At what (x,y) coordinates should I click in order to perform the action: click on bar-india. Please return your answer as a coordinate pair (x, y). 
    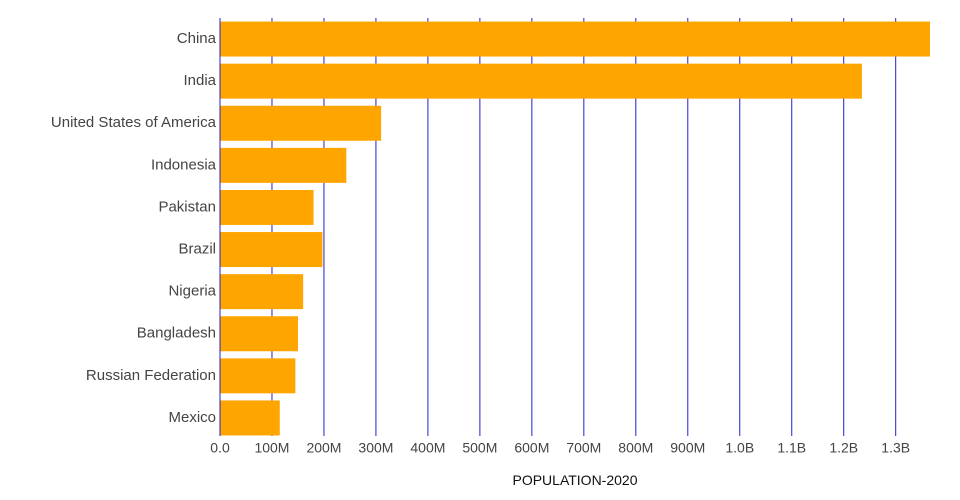
    Looking at the image, I should click on (541, 81).